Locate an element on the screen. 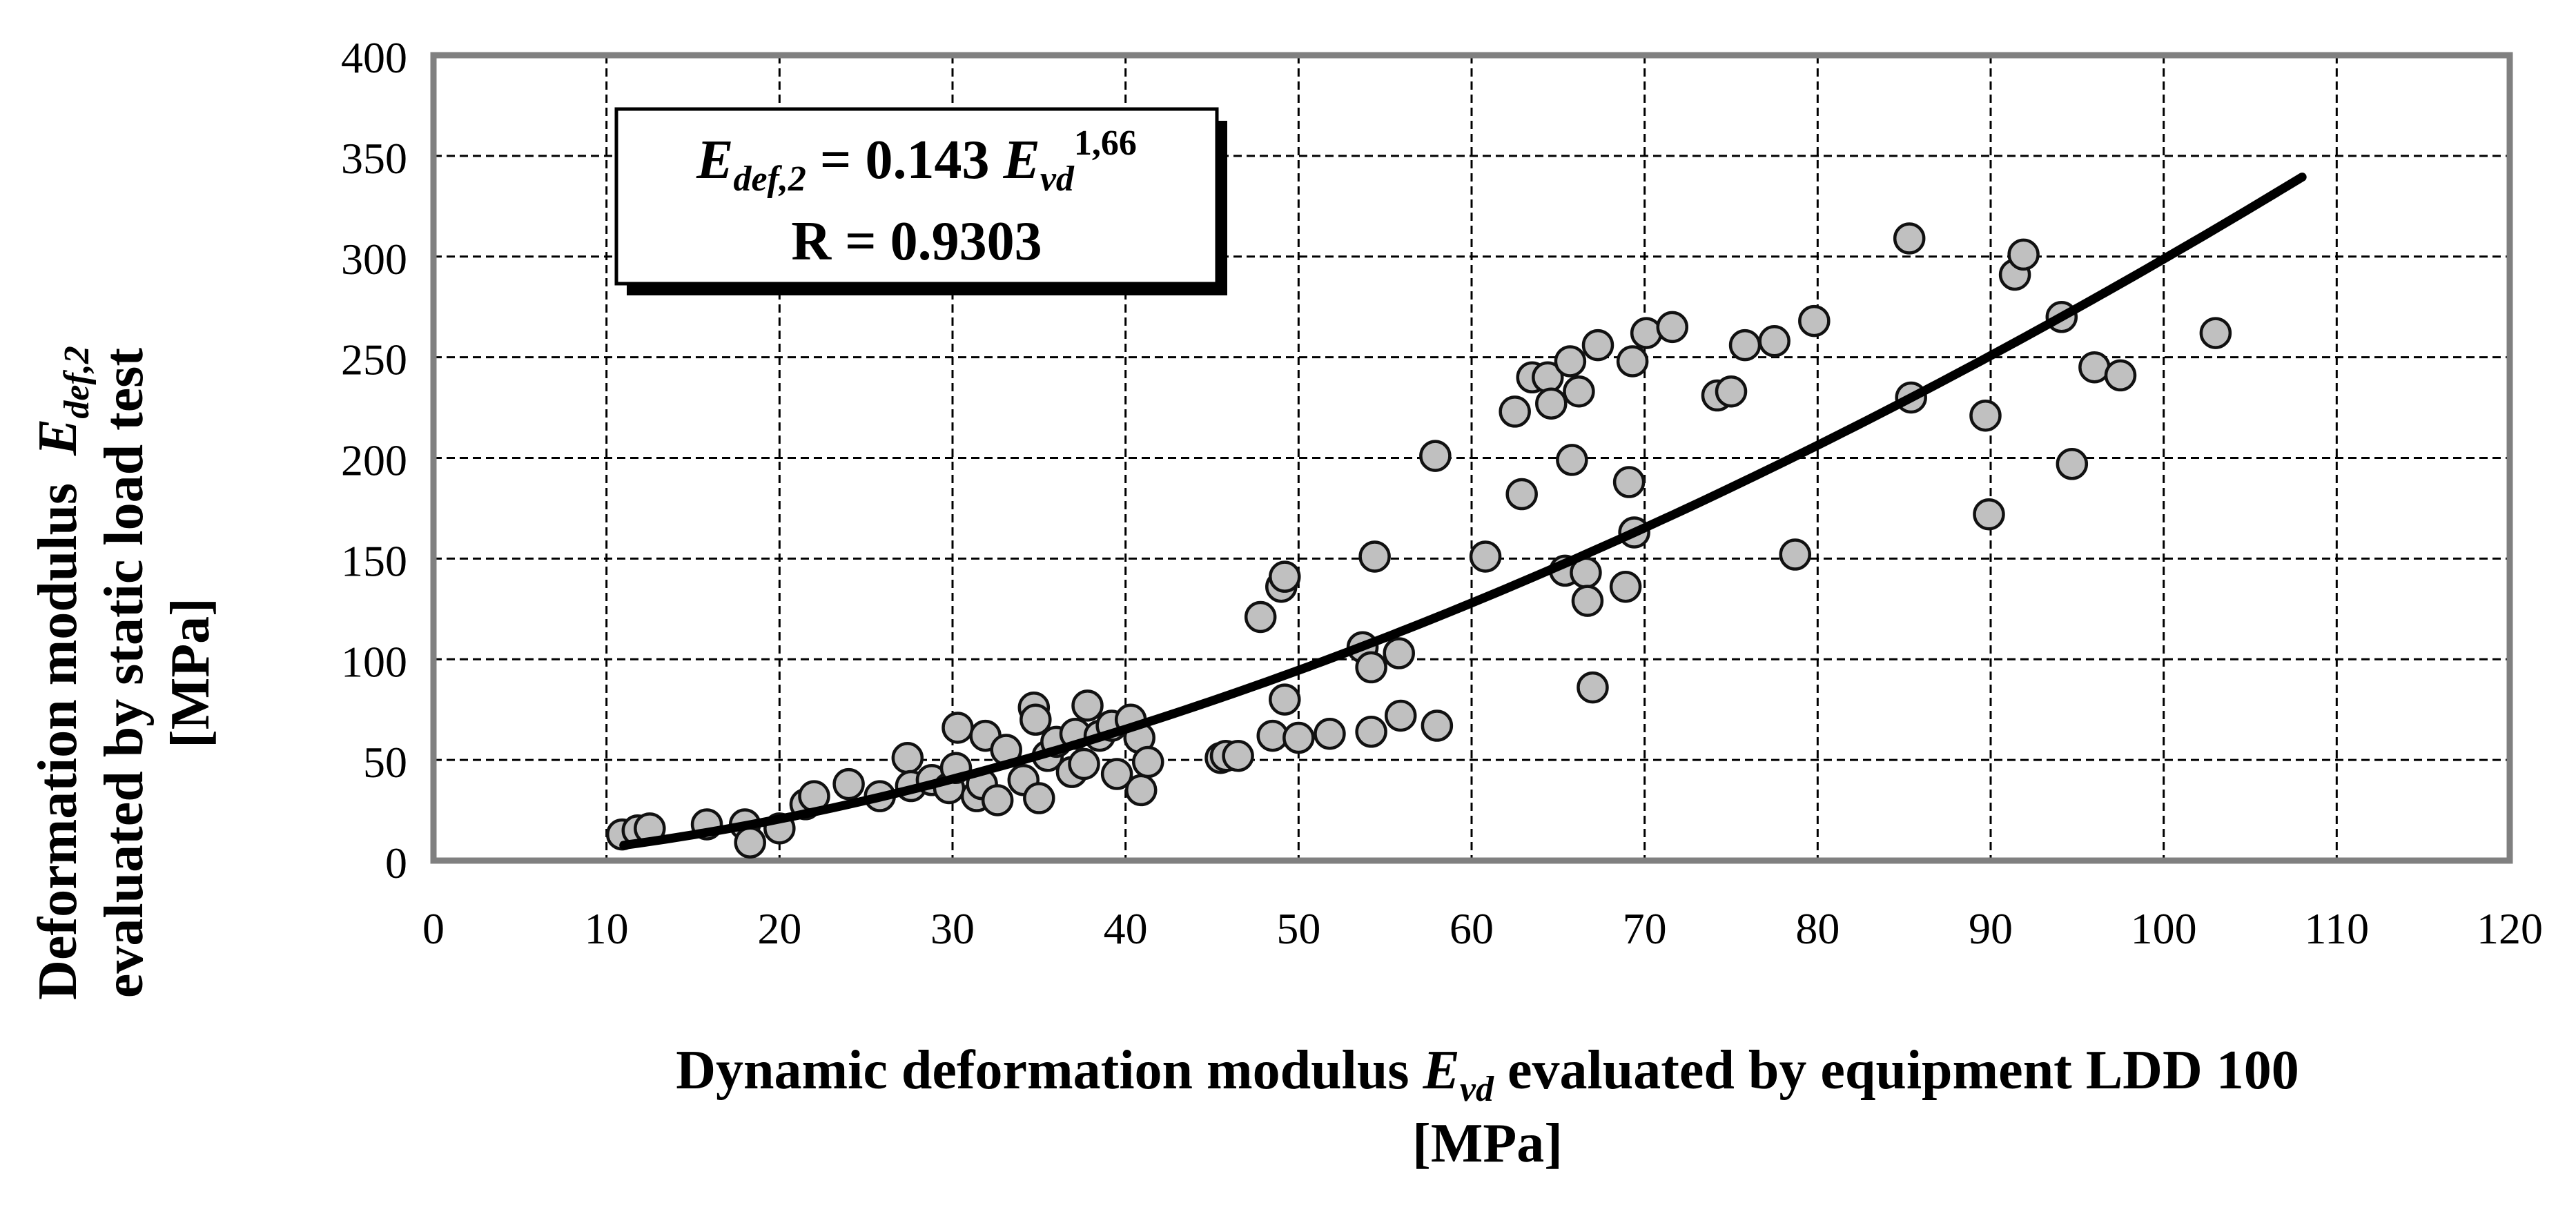 The height and width of the screenshot is (1205, 2576). y-tick-label: 0 is located at coordinates (396, 863).